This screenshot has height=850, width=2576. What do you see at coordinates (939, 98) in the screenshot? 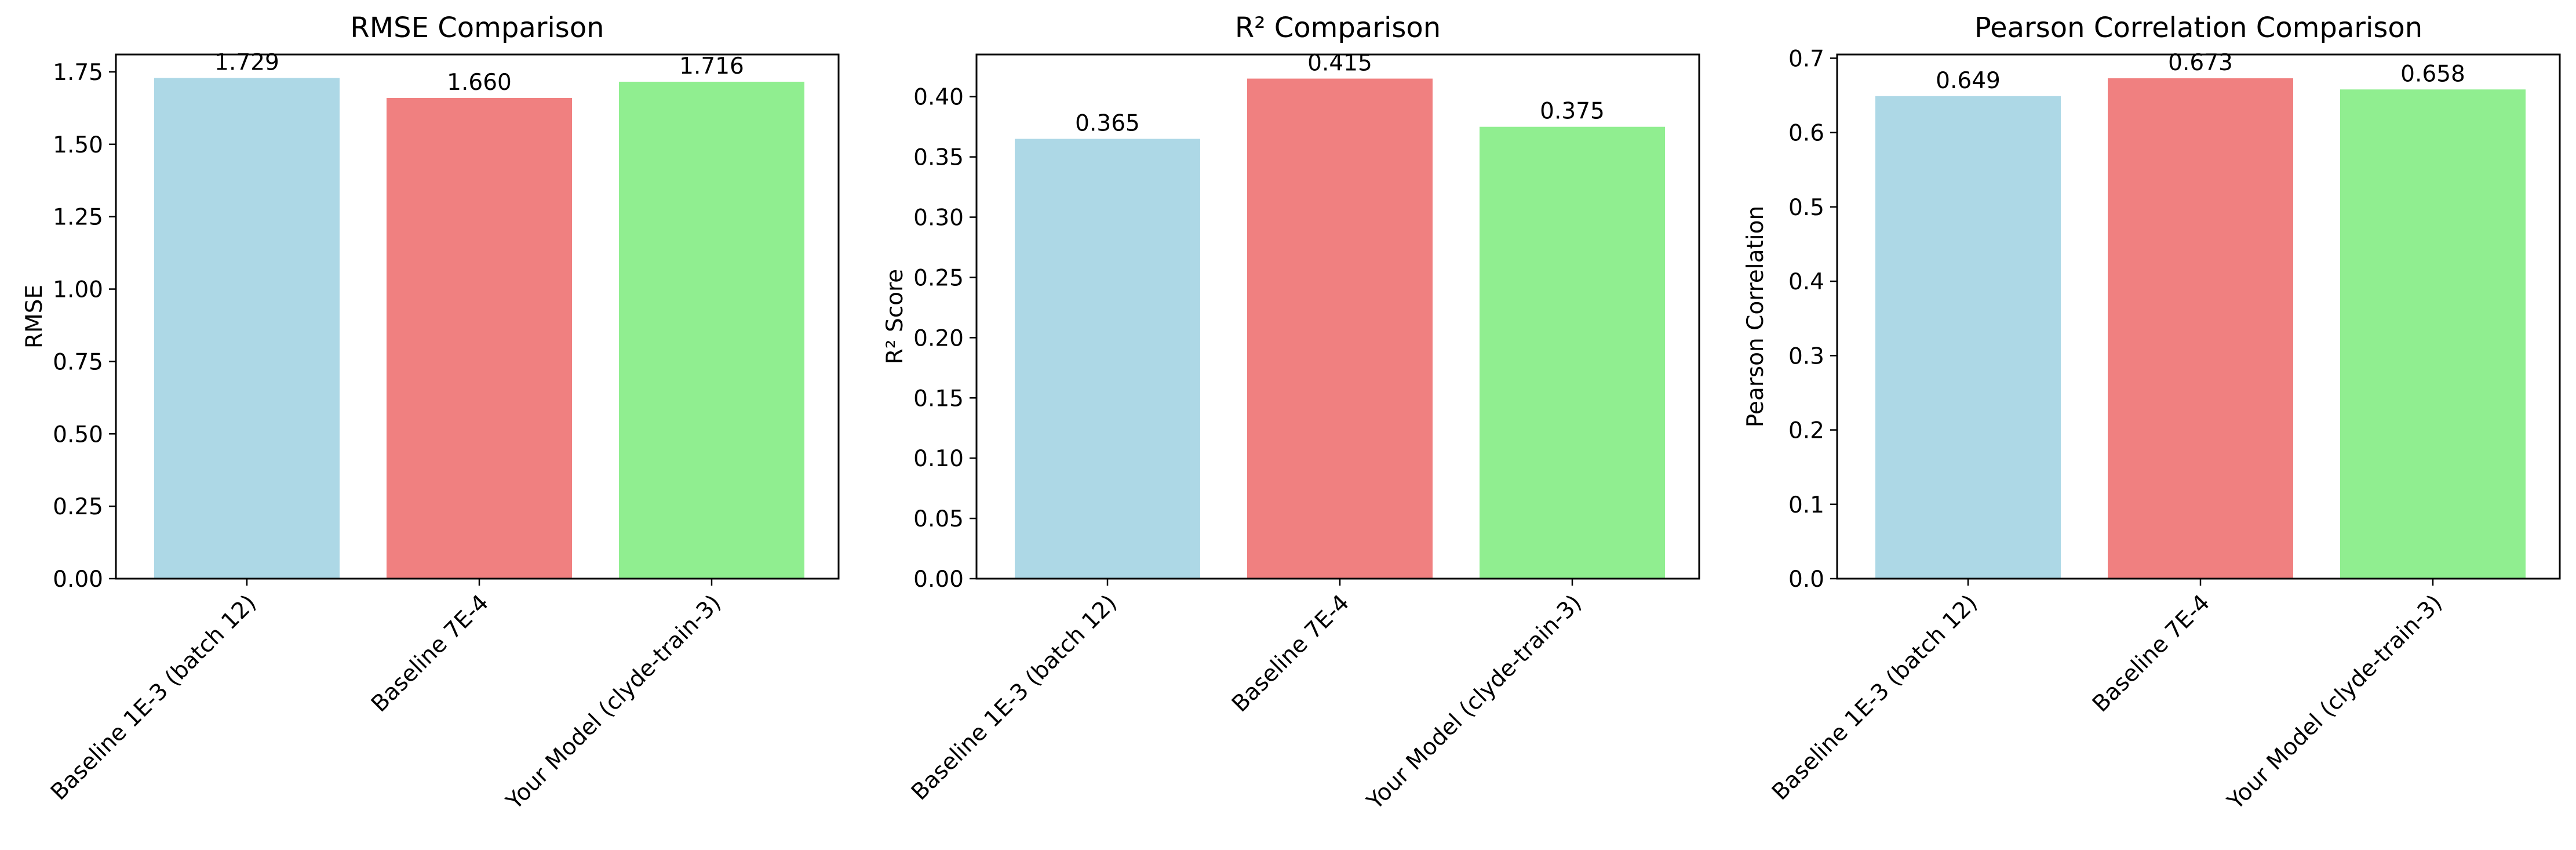
I see `y-tick-label-9: 0.40` at bounding box center [939, 98].